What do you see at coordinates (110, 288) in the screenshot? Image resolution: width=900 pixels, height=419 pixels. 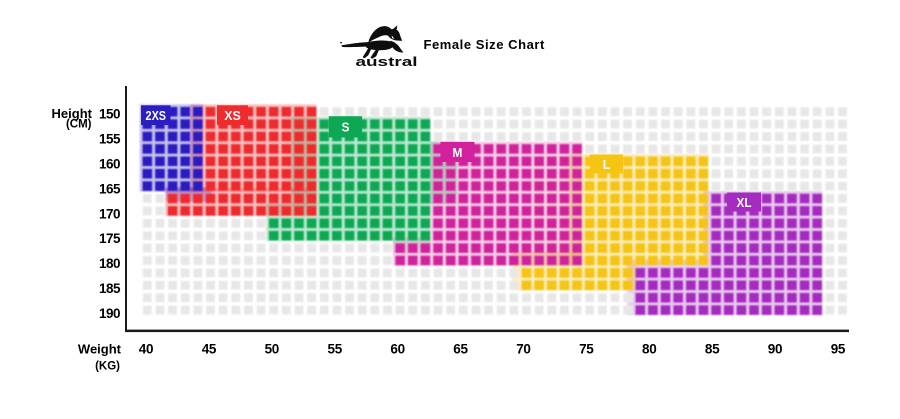 I see `svg-text: 185` at bounding box center [110, 288].